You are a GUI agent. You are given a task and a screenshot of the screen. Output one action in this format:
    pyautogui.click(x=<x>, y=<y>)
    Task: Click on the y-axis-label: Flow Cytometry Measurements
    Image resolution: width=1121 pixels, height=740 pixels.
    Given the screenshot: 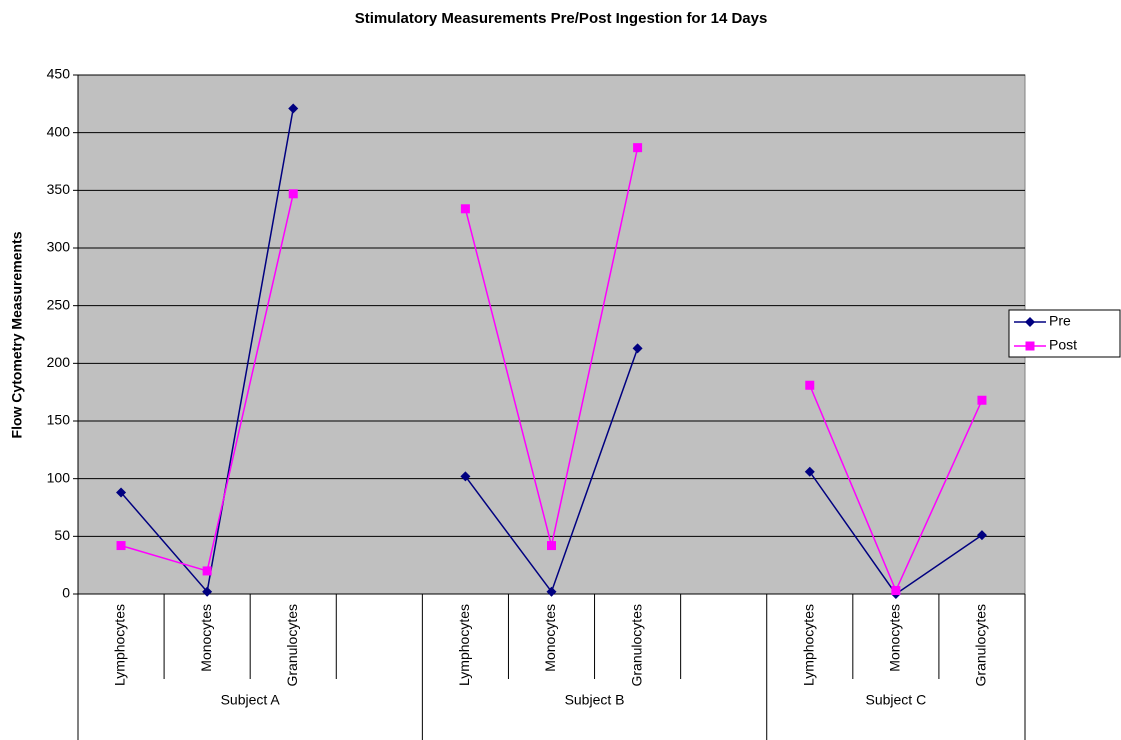 What is the action you would take?
    pyautogui.click(x=17, y=334)
    